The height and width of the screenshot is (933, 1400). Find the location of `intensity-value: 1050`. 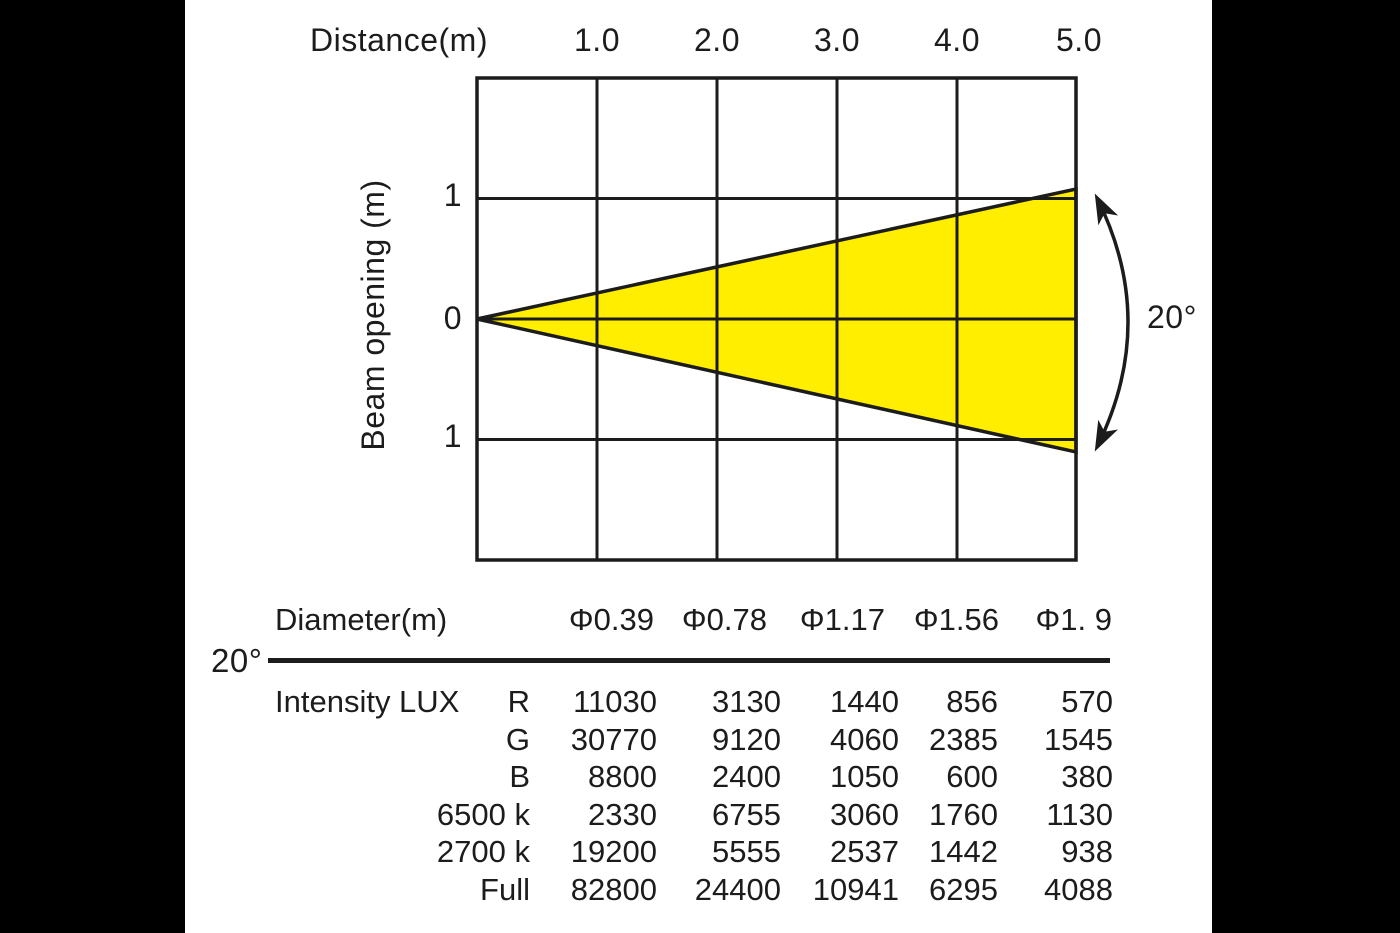

intensity-value: 1050 is located at coordinates (864, 776).